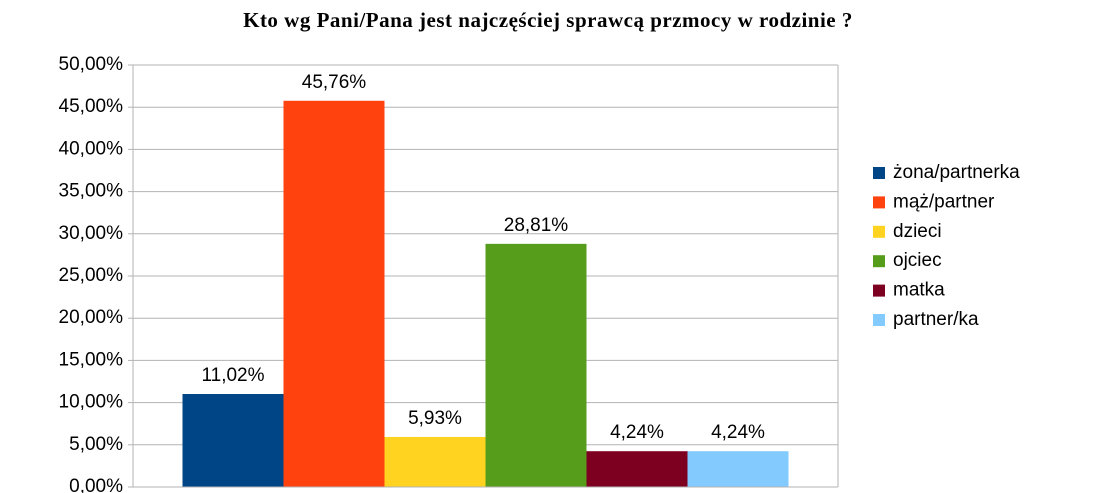 The width and height of the screenshot is (1093, 493). I want to click on y-tick-label: 15,00%, so click(91, 359).